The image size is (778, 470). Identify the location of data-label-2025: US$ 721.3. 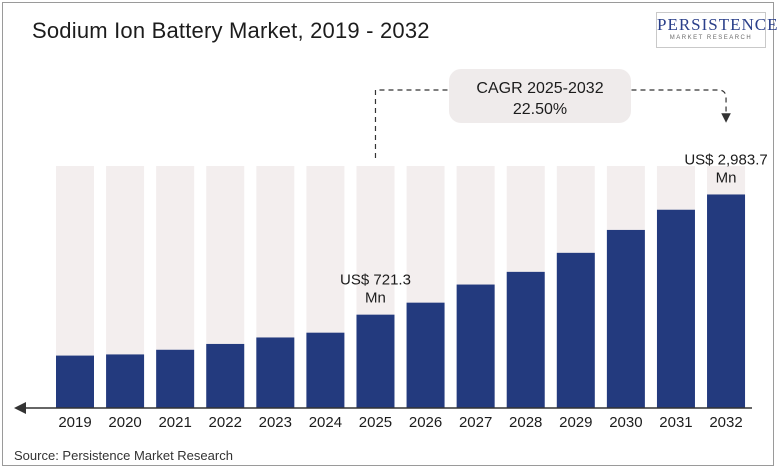
(375, 280).